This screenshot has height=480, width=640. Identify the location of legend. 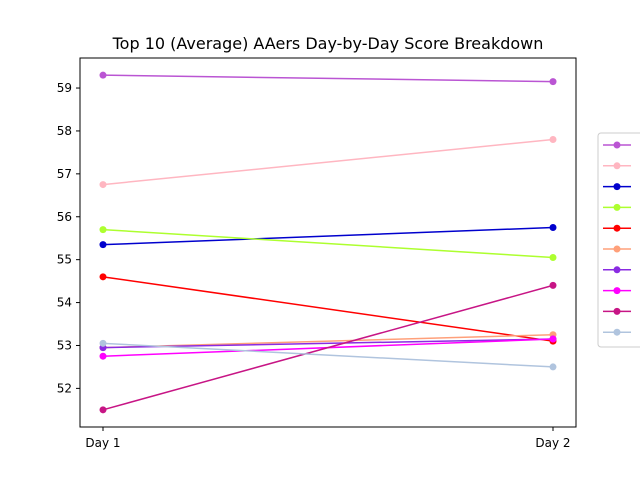
(618, 240).